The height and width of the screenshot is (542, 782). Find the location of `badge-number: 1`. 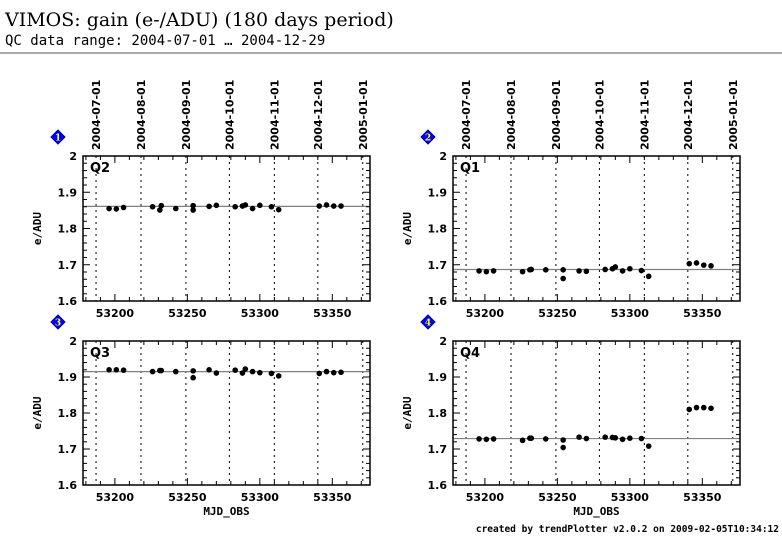

badge-number: 1 is located at coordinates (58, 139).